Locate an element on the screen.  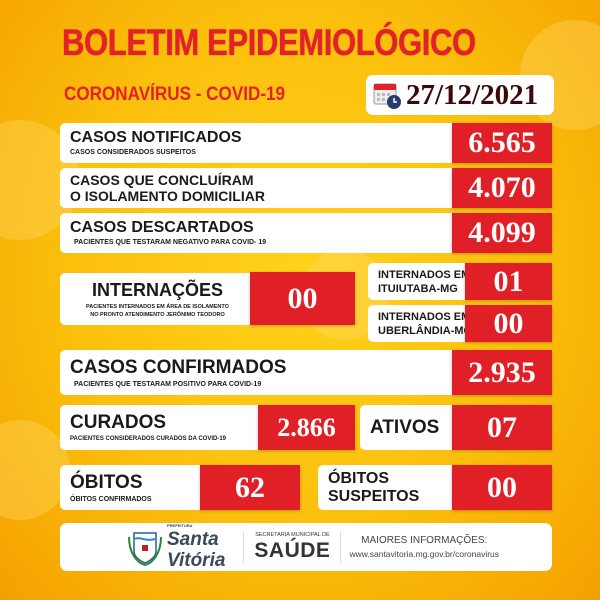
label: SUSPEITOS is located at coordinates (374, 496).